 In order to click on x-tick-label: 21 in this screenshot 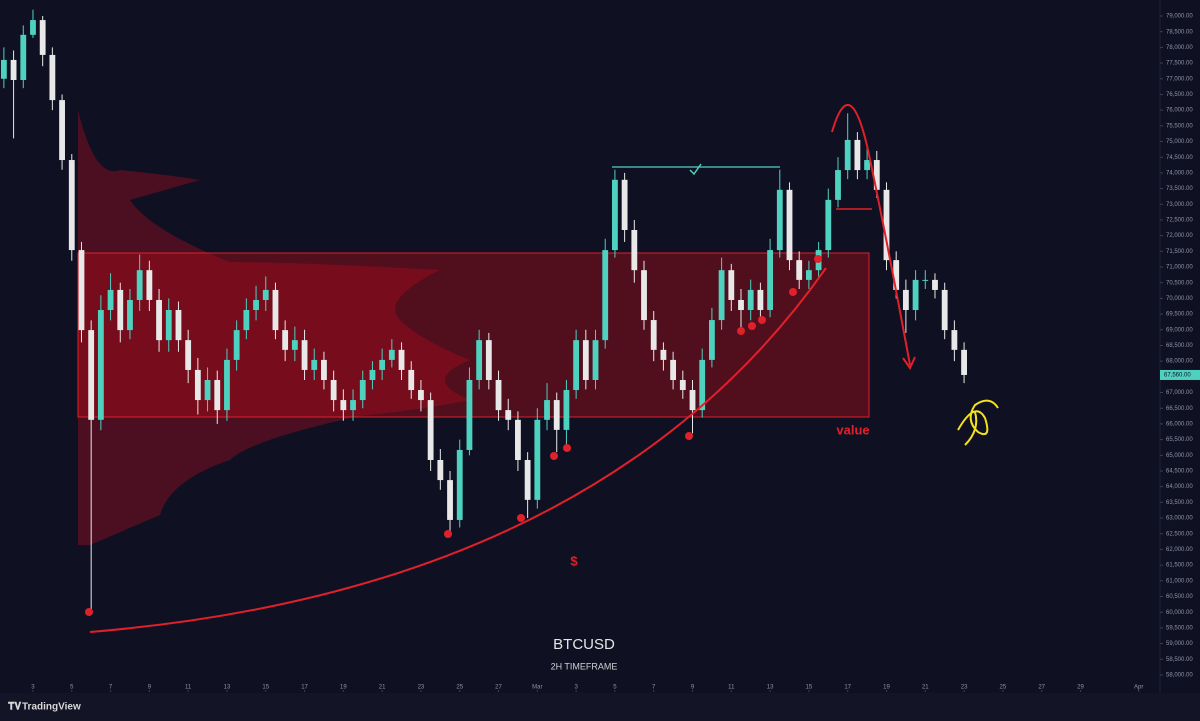, I will do `click(925, 688)`.